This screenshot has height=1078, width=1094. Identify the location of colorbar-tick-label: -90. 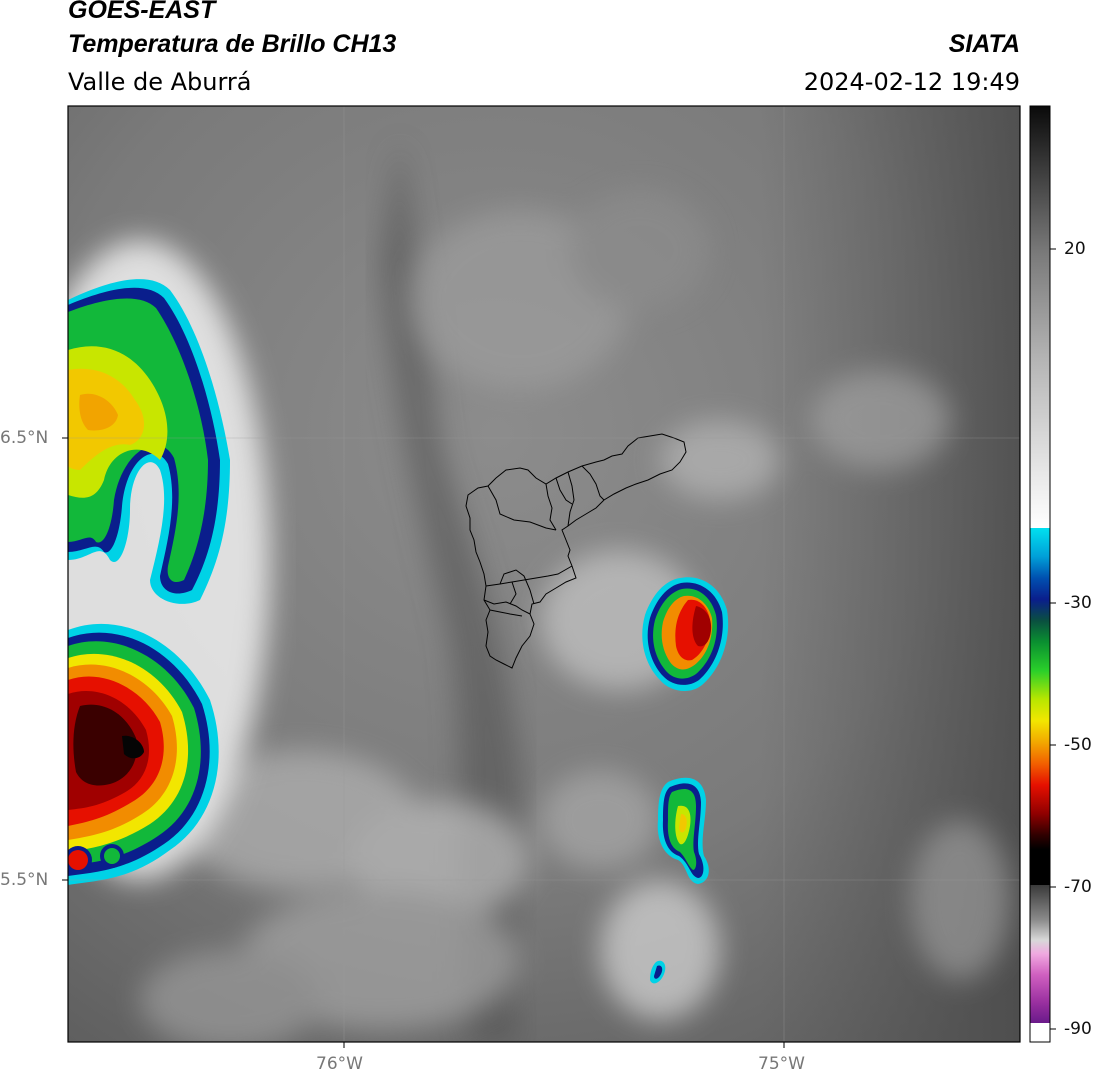
(1078, 1029).